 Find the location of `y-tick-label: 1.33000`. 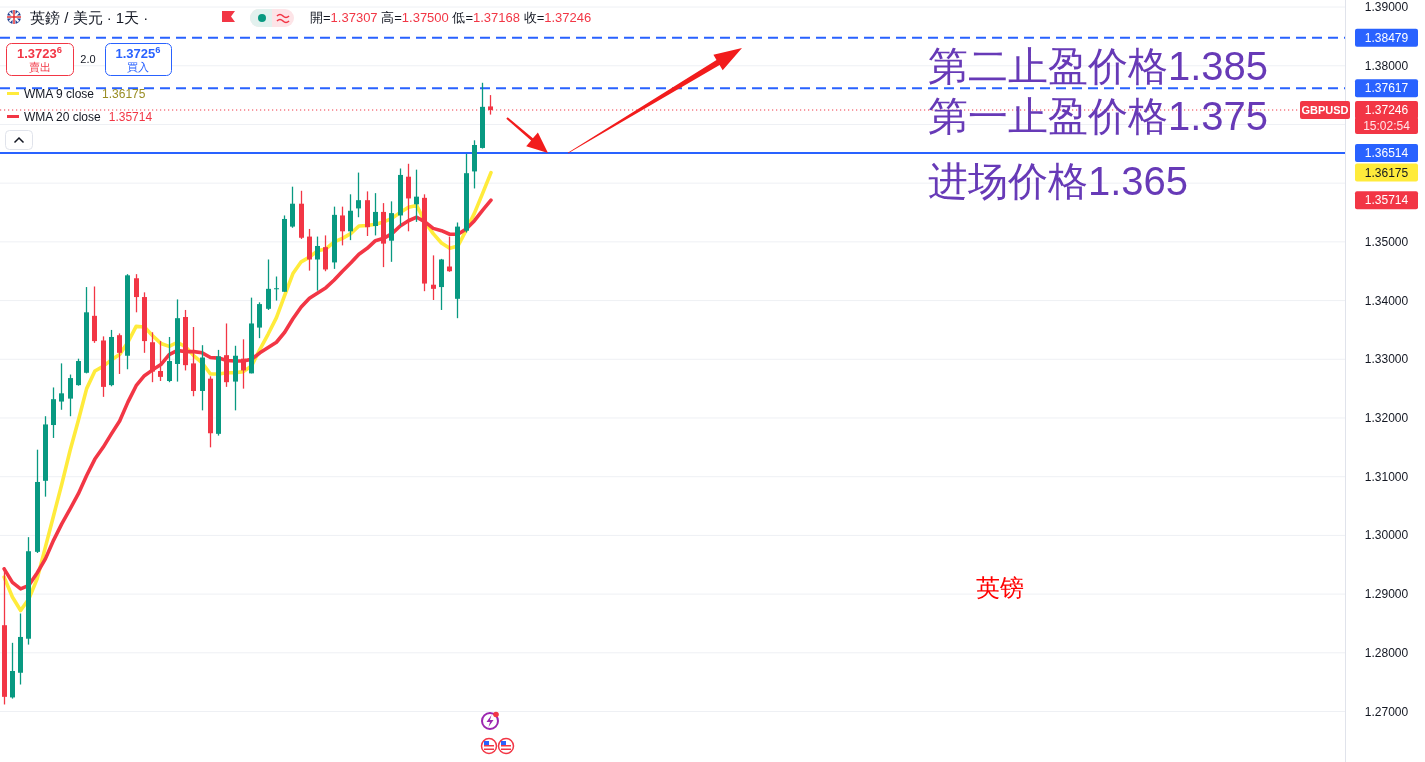

y-tick-label: 1.33000 is located at coordinates (1386, 359).